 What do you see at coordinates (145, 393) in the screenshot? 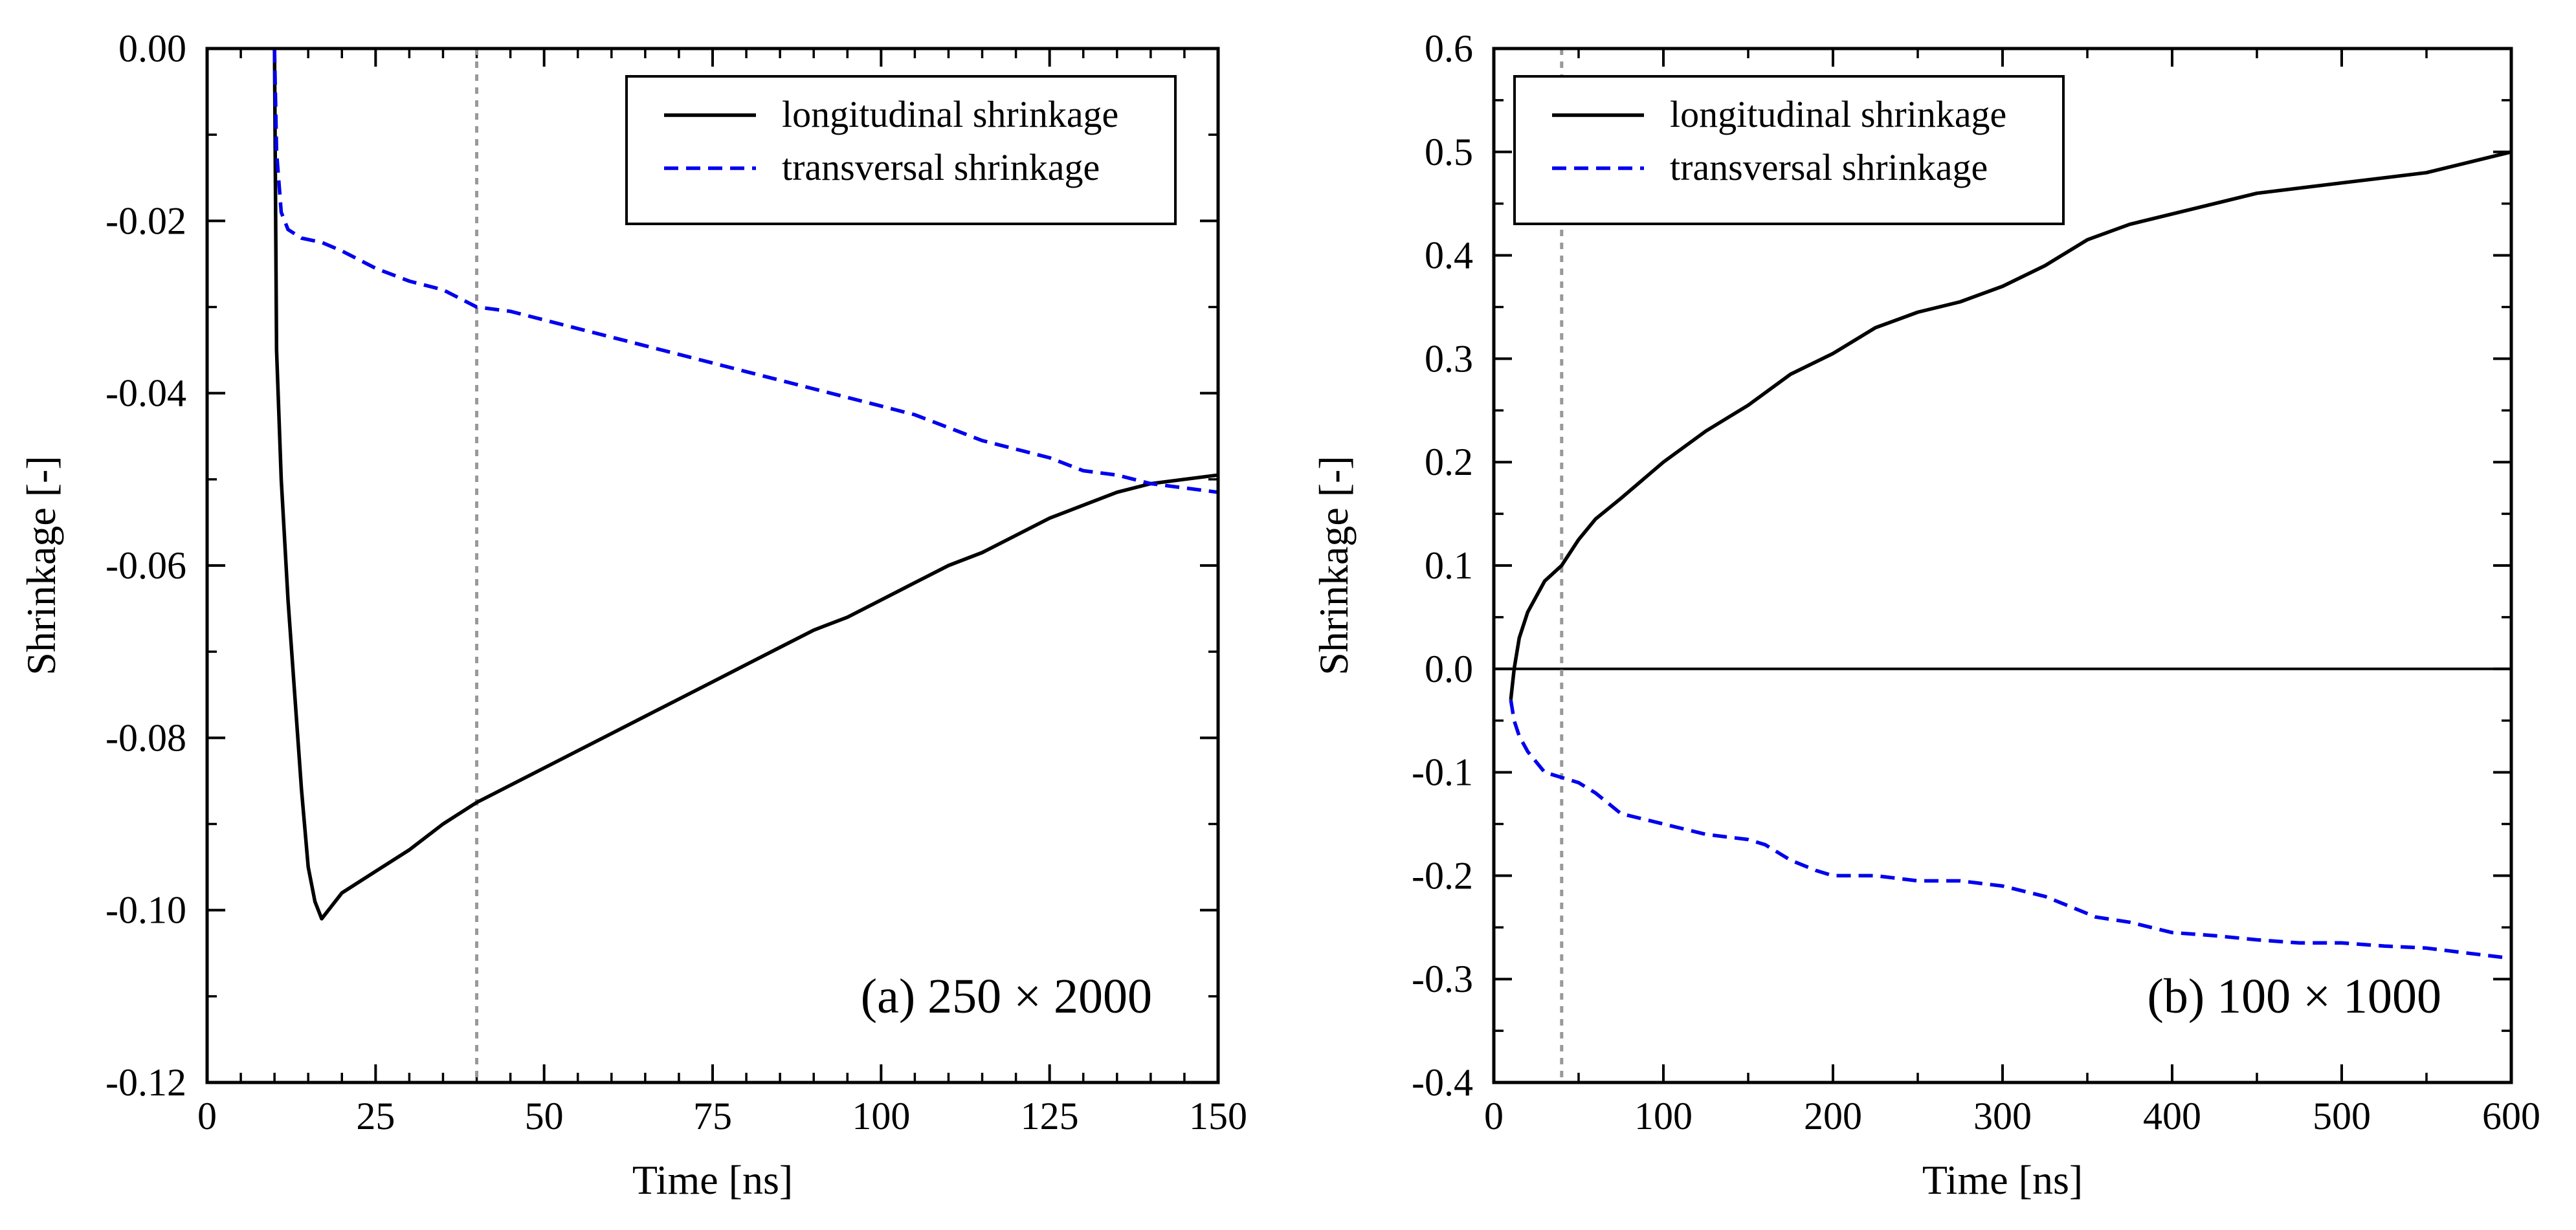
I see `y-tick-label: -0.04` at bounding box center [145, 393].